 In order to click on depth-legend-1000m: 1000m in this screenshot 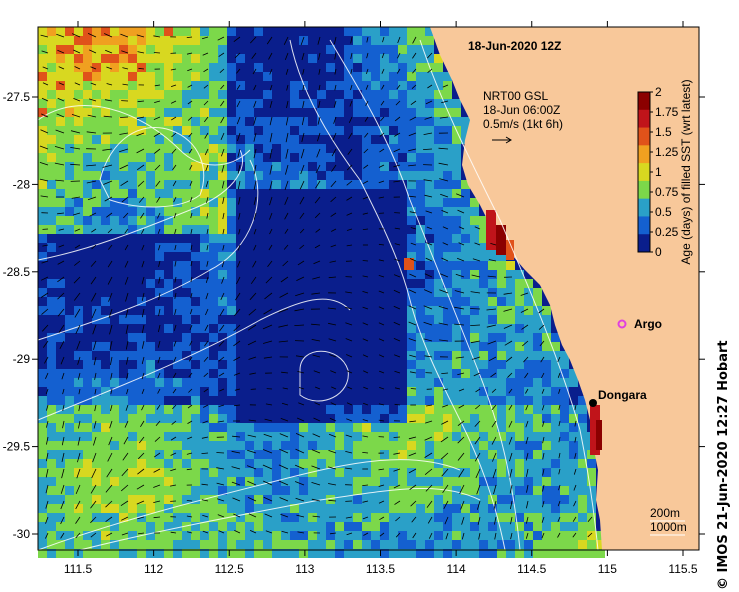, I will do `click(668, 527)`.